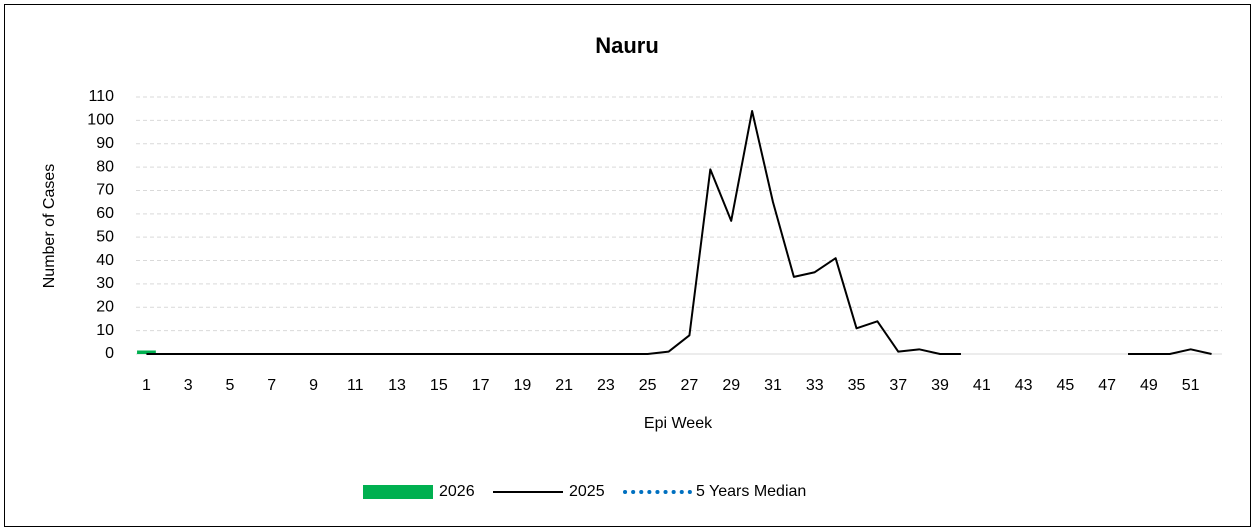 The image size is (1255, 531). What do you see at coordinates (773, 385) in the screenshot?
I see `x-tick-label: 31` at bounding box center [773, 385].